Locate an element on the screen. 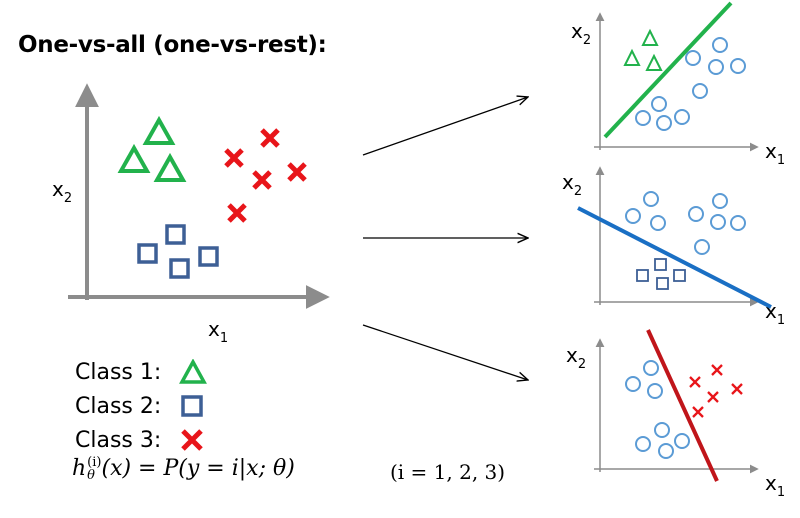 The width and height of the screenshot is (800, 518). main-class2-squares is located at coordinates (178, 251).